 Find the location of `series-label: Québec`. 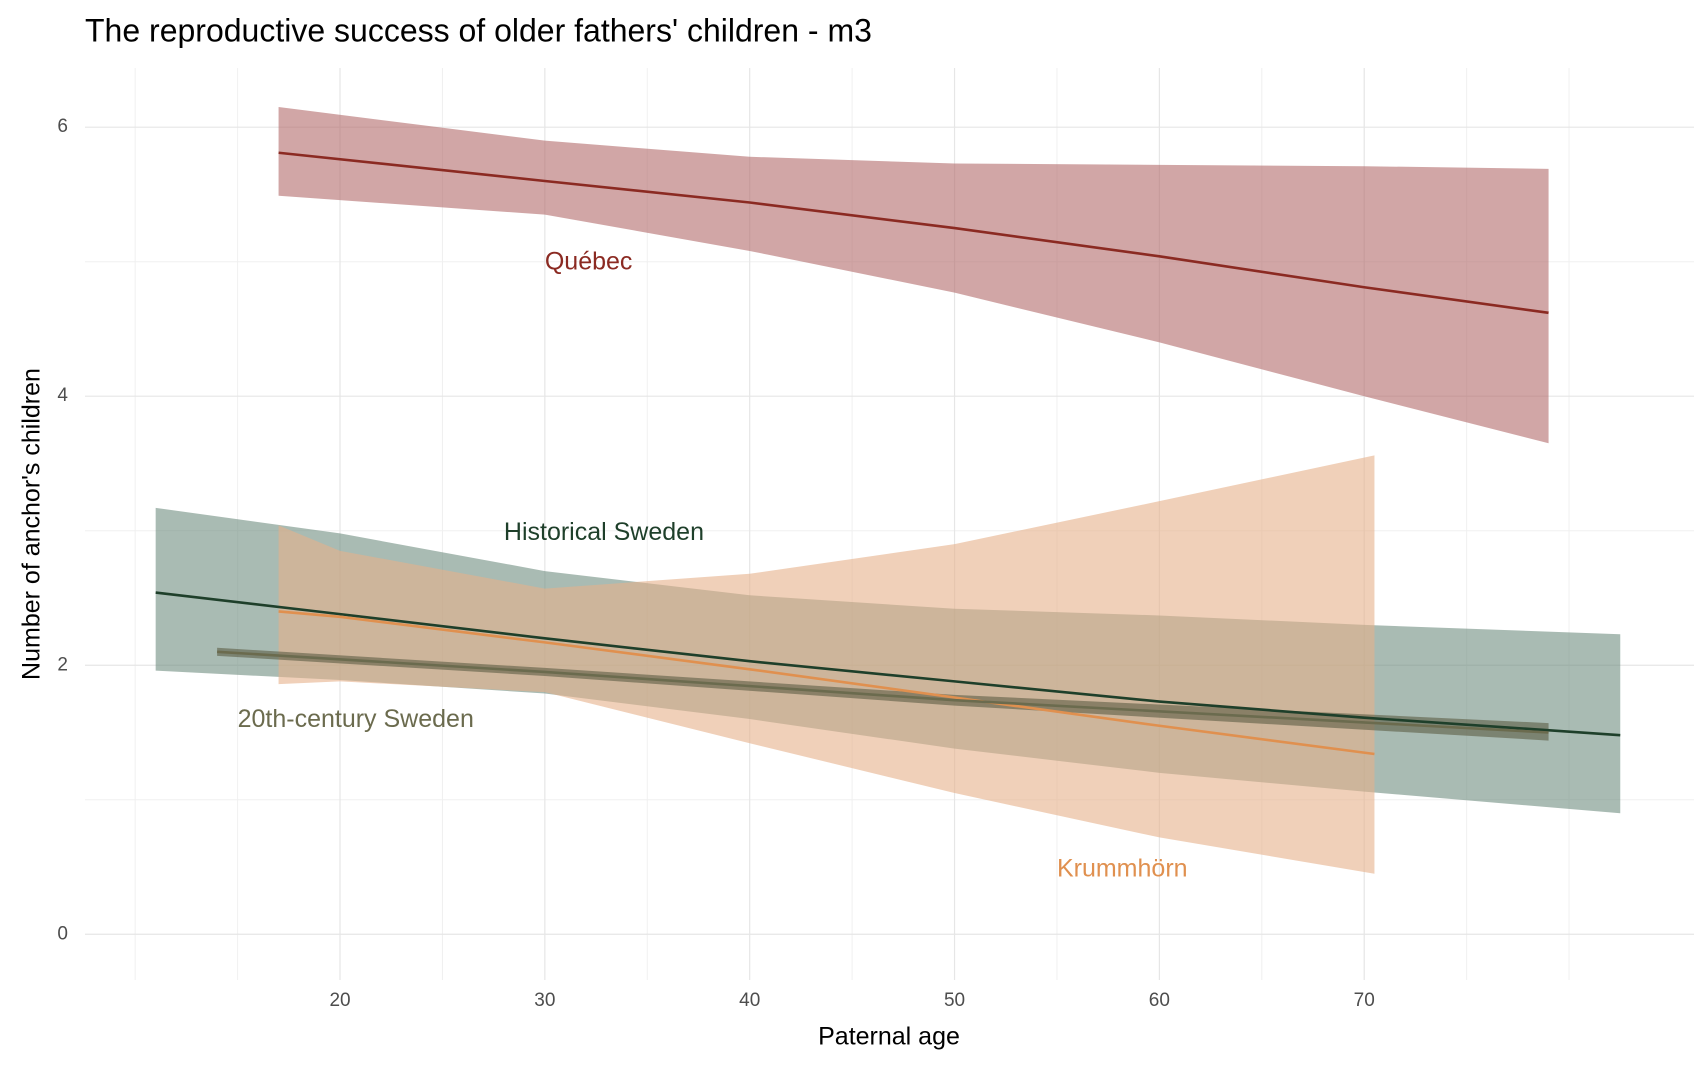

series-label: Québec is located at coordinates (589, 262).